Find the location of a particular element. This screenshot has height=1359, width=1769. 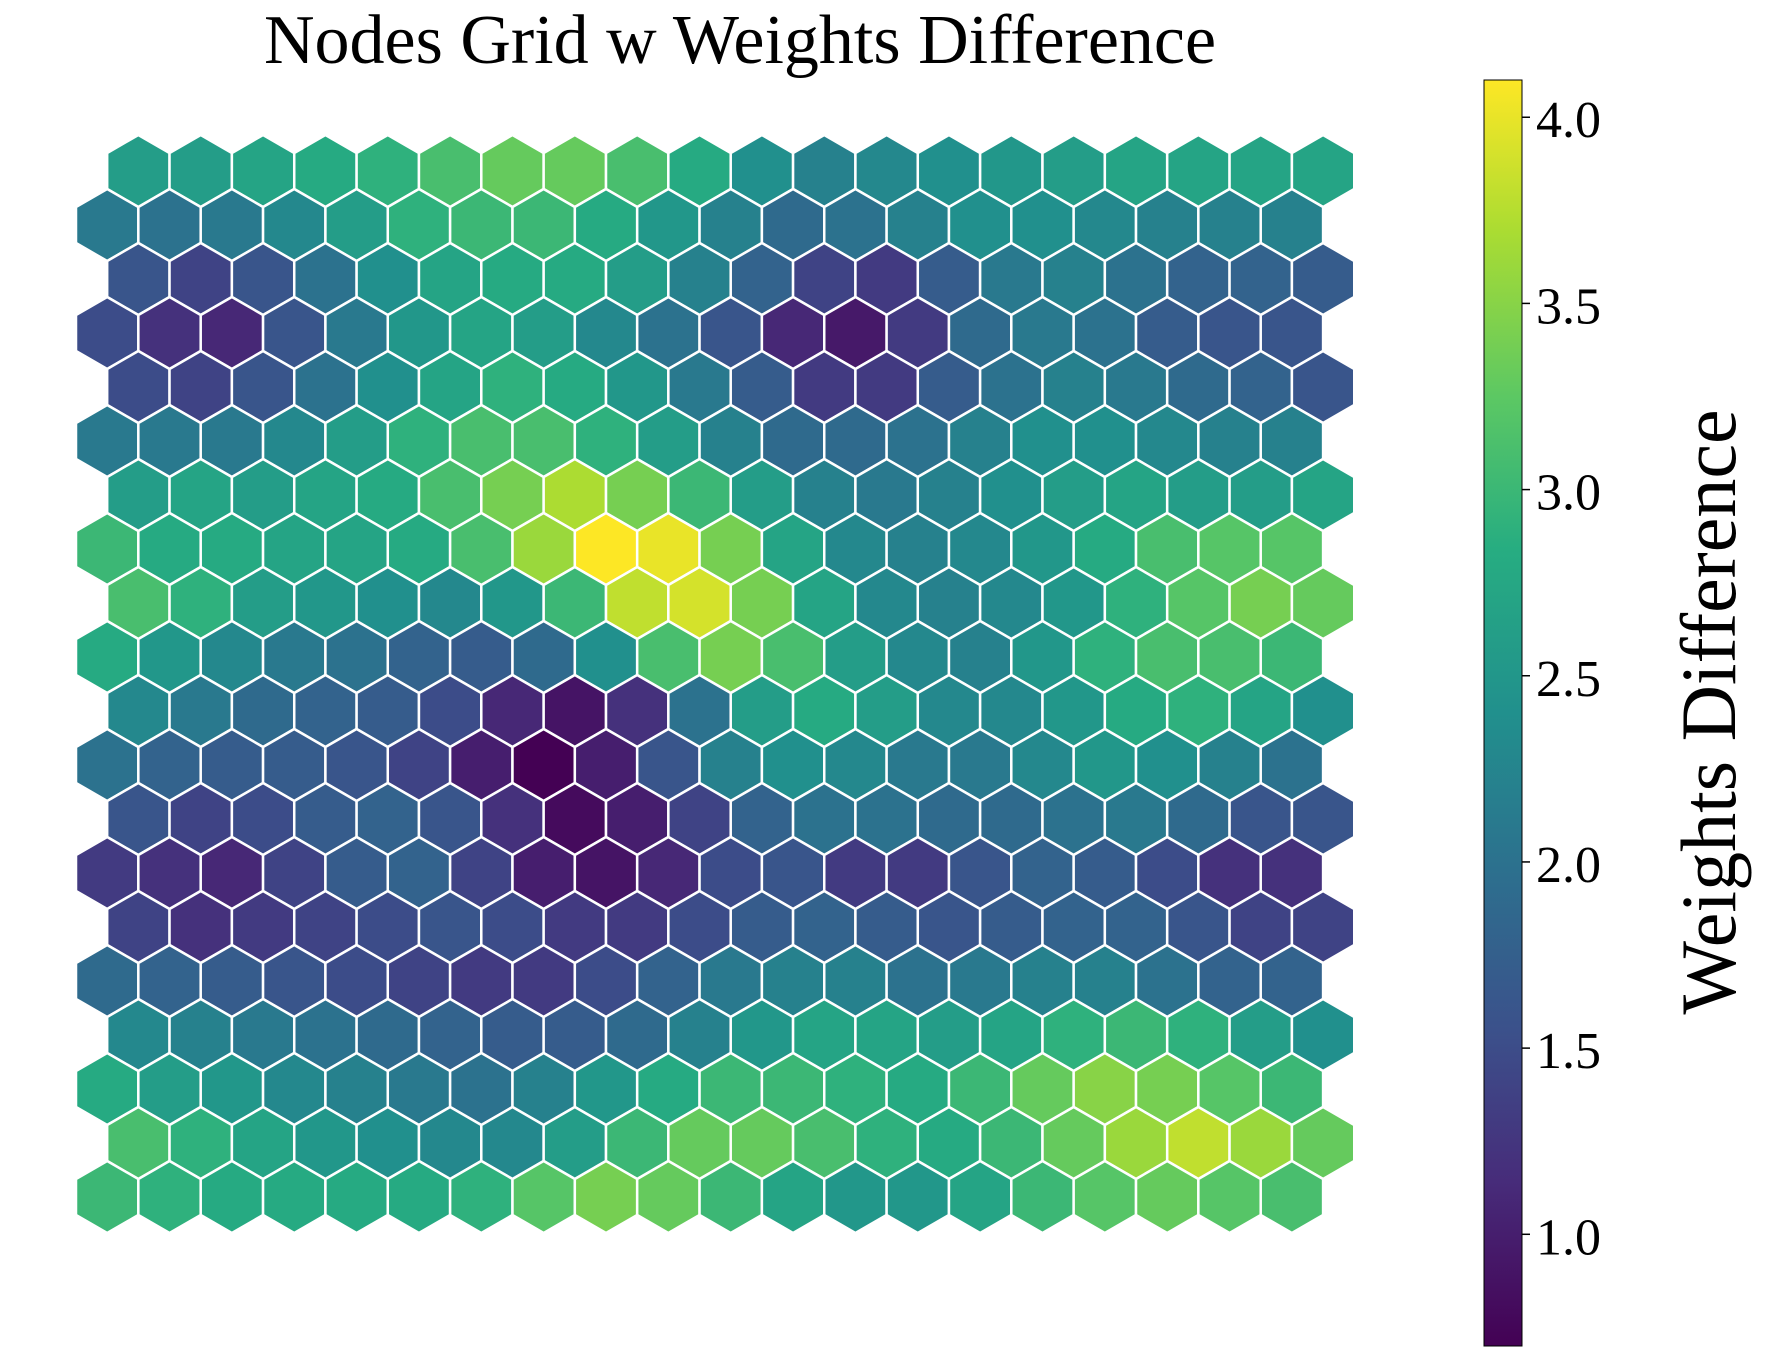

colorbar: 1.0 1.5 2.0 2.5 3.0 3.5 4.0 is located at coordinates (1542, 713).